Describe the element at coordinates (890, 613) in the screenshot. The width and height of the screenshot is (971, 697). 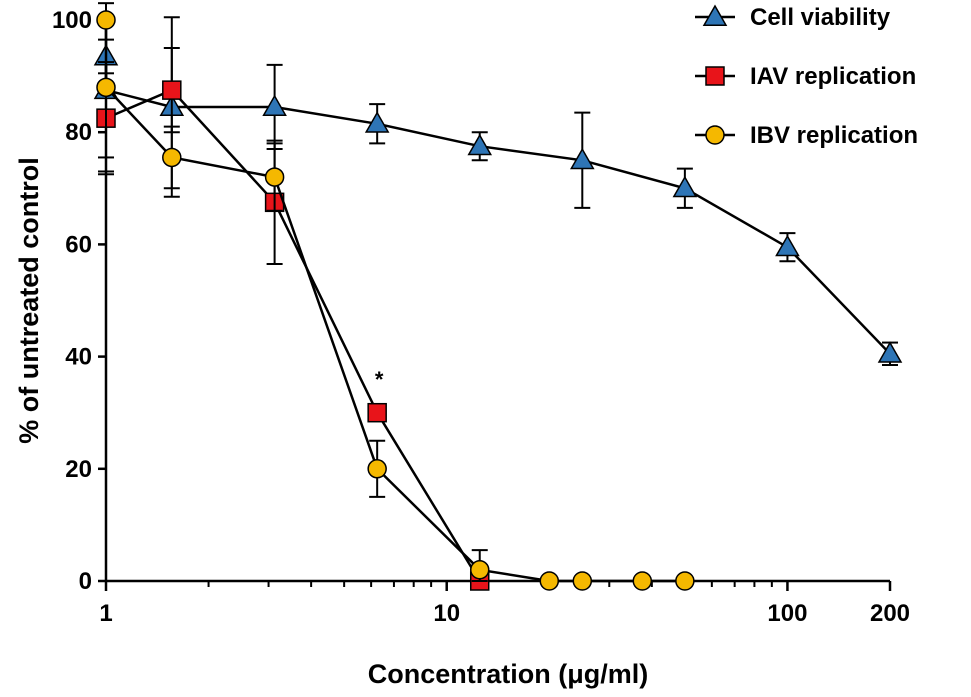
I see `x-tick-label: 200` at that location.